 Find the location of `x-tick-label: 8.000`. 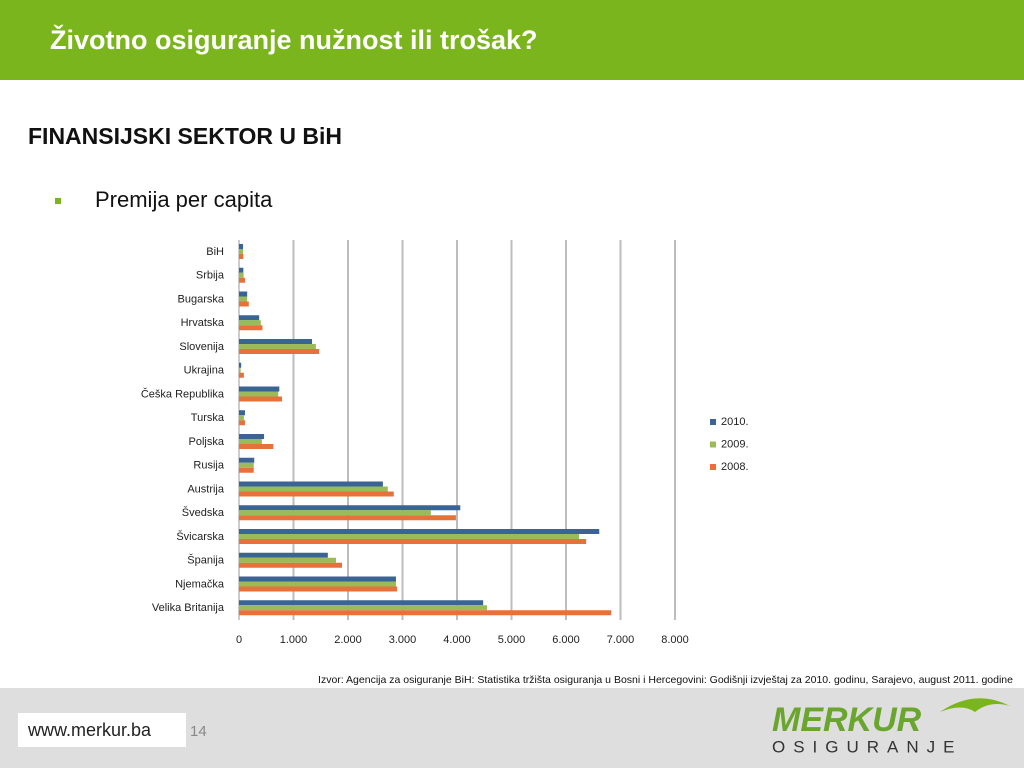

x-tick-label: 8.000 is located at coordinates (675, 640).